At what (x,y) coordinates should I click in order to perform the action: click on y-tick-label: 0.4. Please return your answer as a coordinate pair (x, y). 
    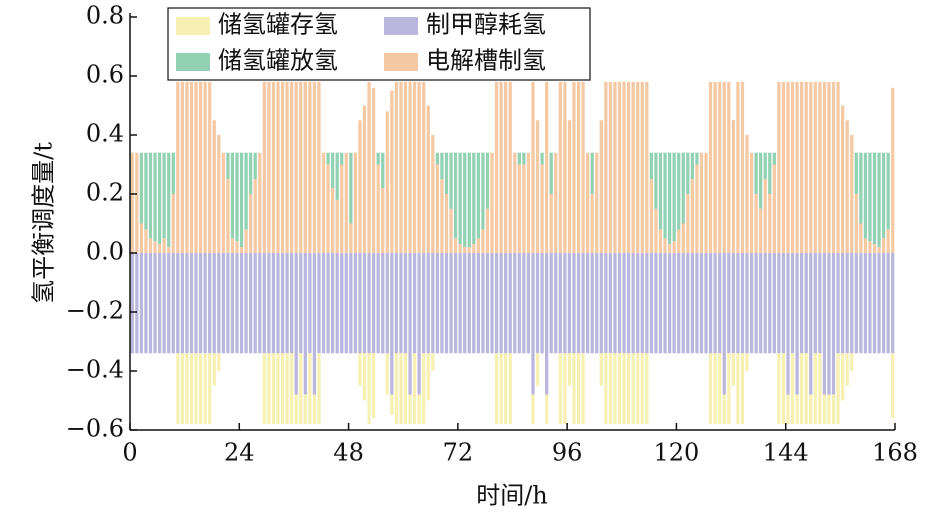
    Looking at the image, I should click on (105, 134).